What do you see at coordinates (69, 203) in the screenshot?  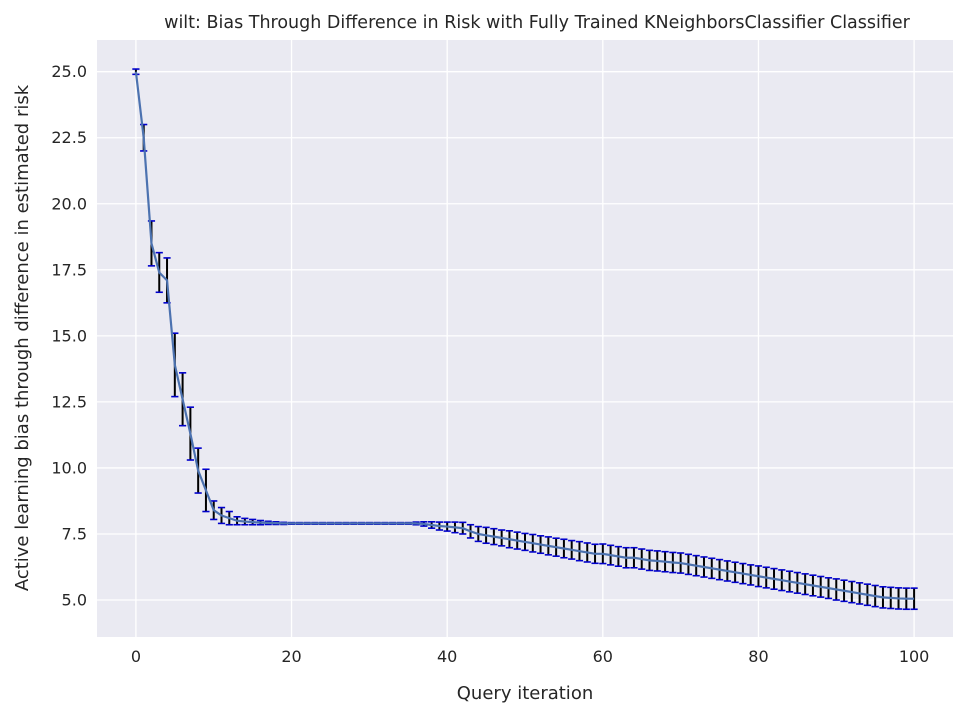 I see `y-tick-label: 20.0` at bounding box center [69, 203].